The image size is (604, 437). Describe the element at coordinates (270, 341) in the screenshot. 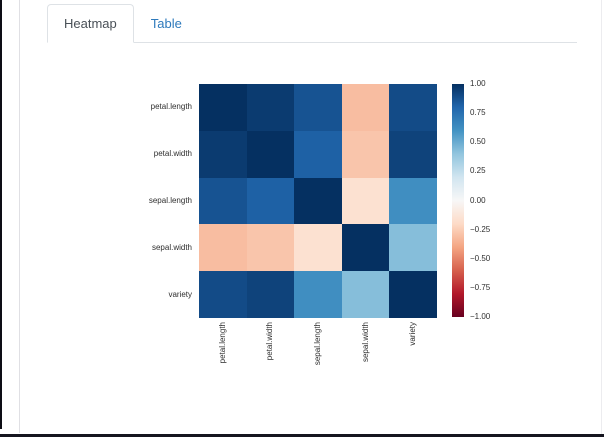

I see `x-axis-label: petal.width` at that location.